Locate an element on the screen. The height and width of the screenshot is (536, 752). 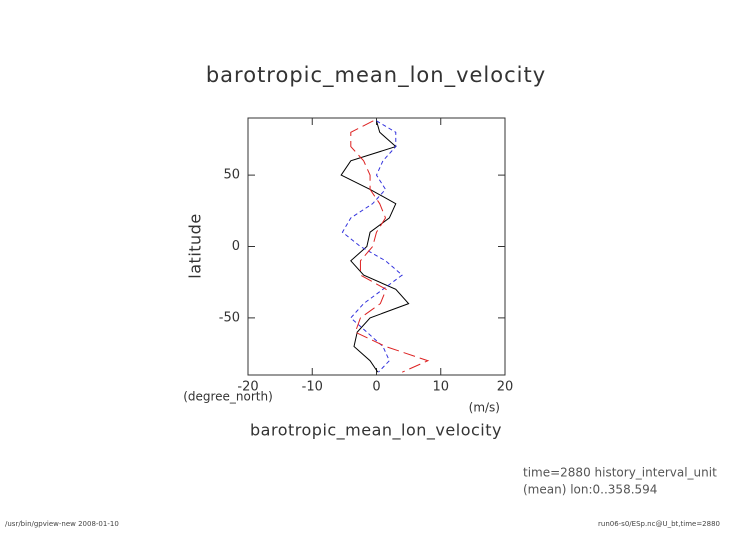
note: time=2880 history_interval_unit is located at coordinates (620, 473).